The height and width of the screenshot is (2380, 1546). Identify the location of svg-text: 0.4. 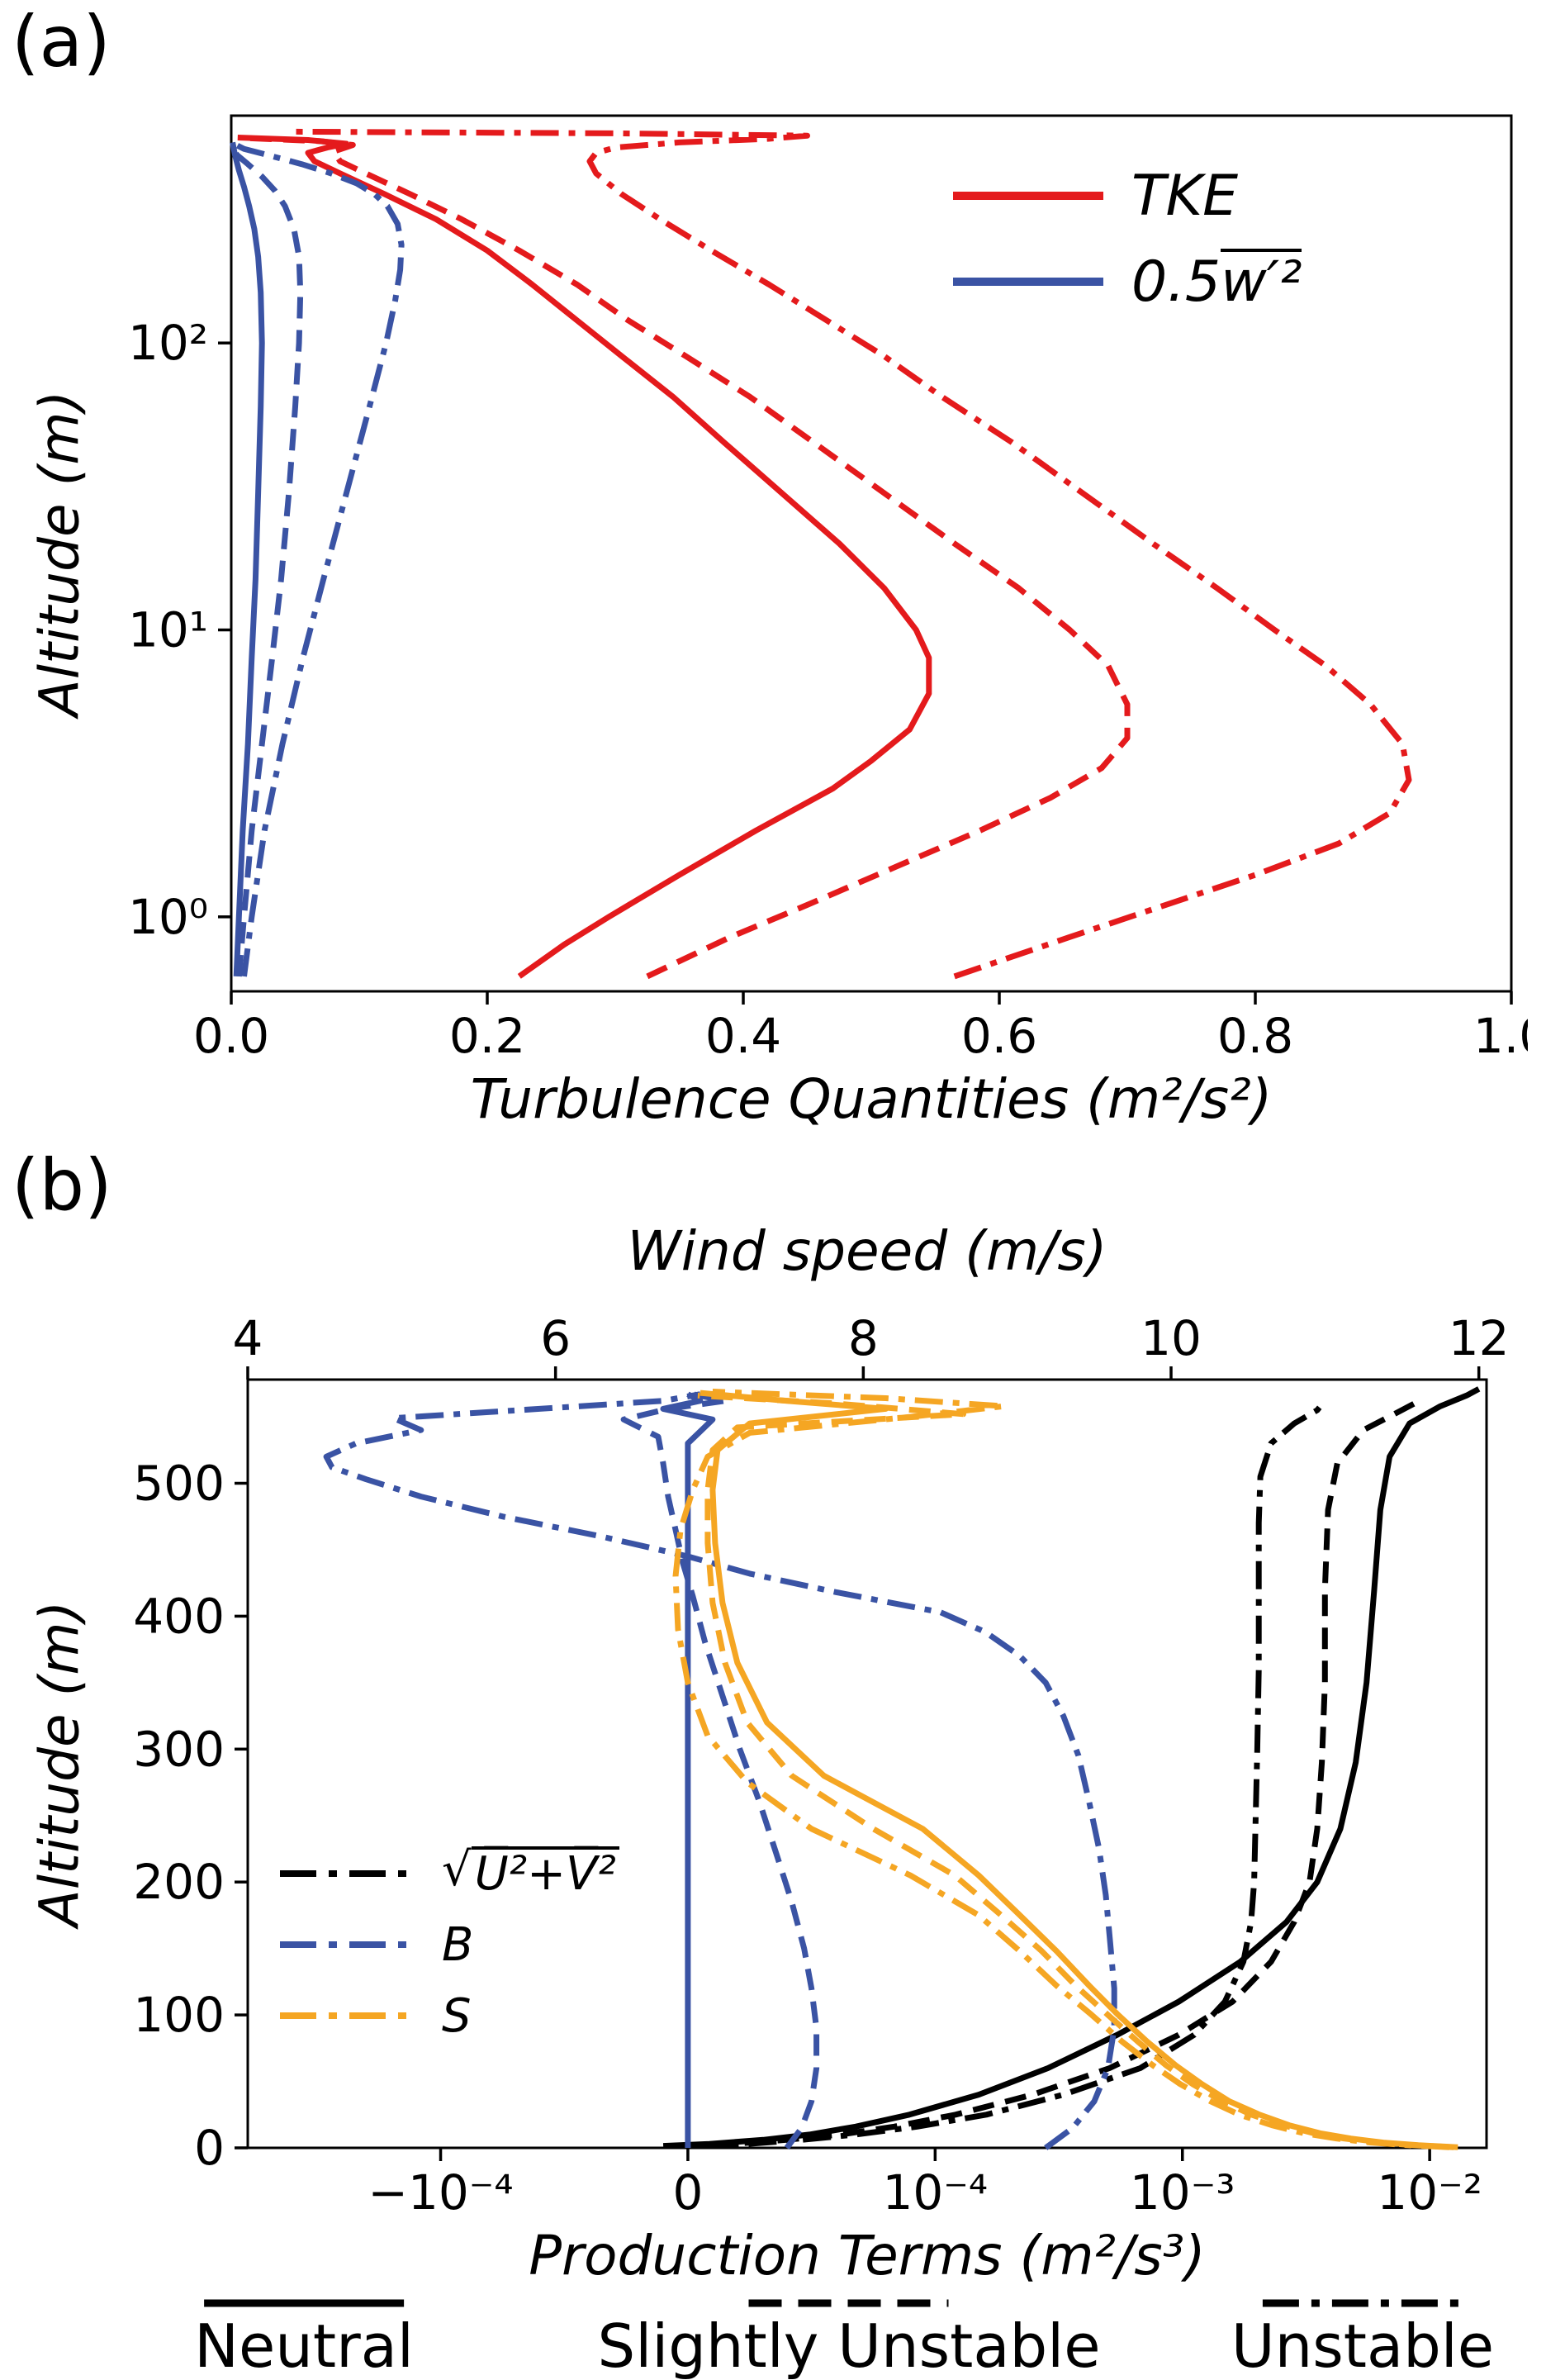
(743, 1036).